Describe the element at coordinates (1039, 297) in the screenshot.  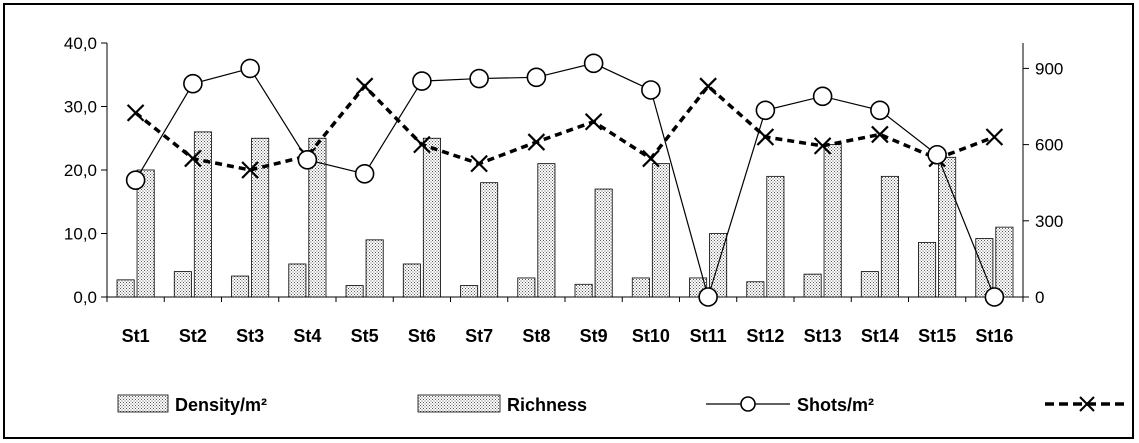
I see `right-axis-tick-label: 0` at that location.